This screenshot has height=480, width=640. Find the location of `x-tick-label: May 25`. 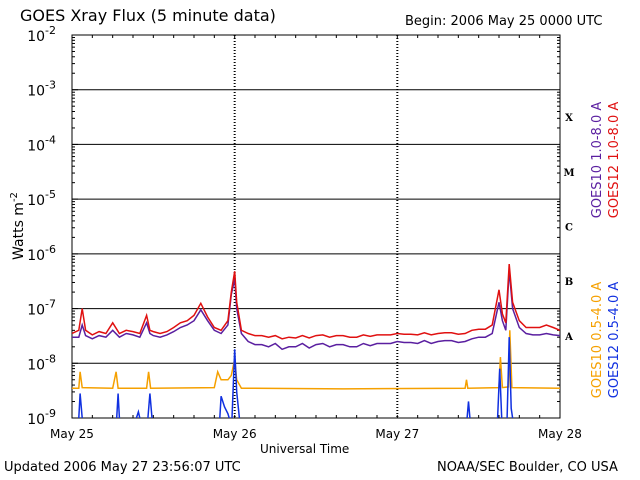

x-tick-label: May 25 is located at coordinates (72, 434).